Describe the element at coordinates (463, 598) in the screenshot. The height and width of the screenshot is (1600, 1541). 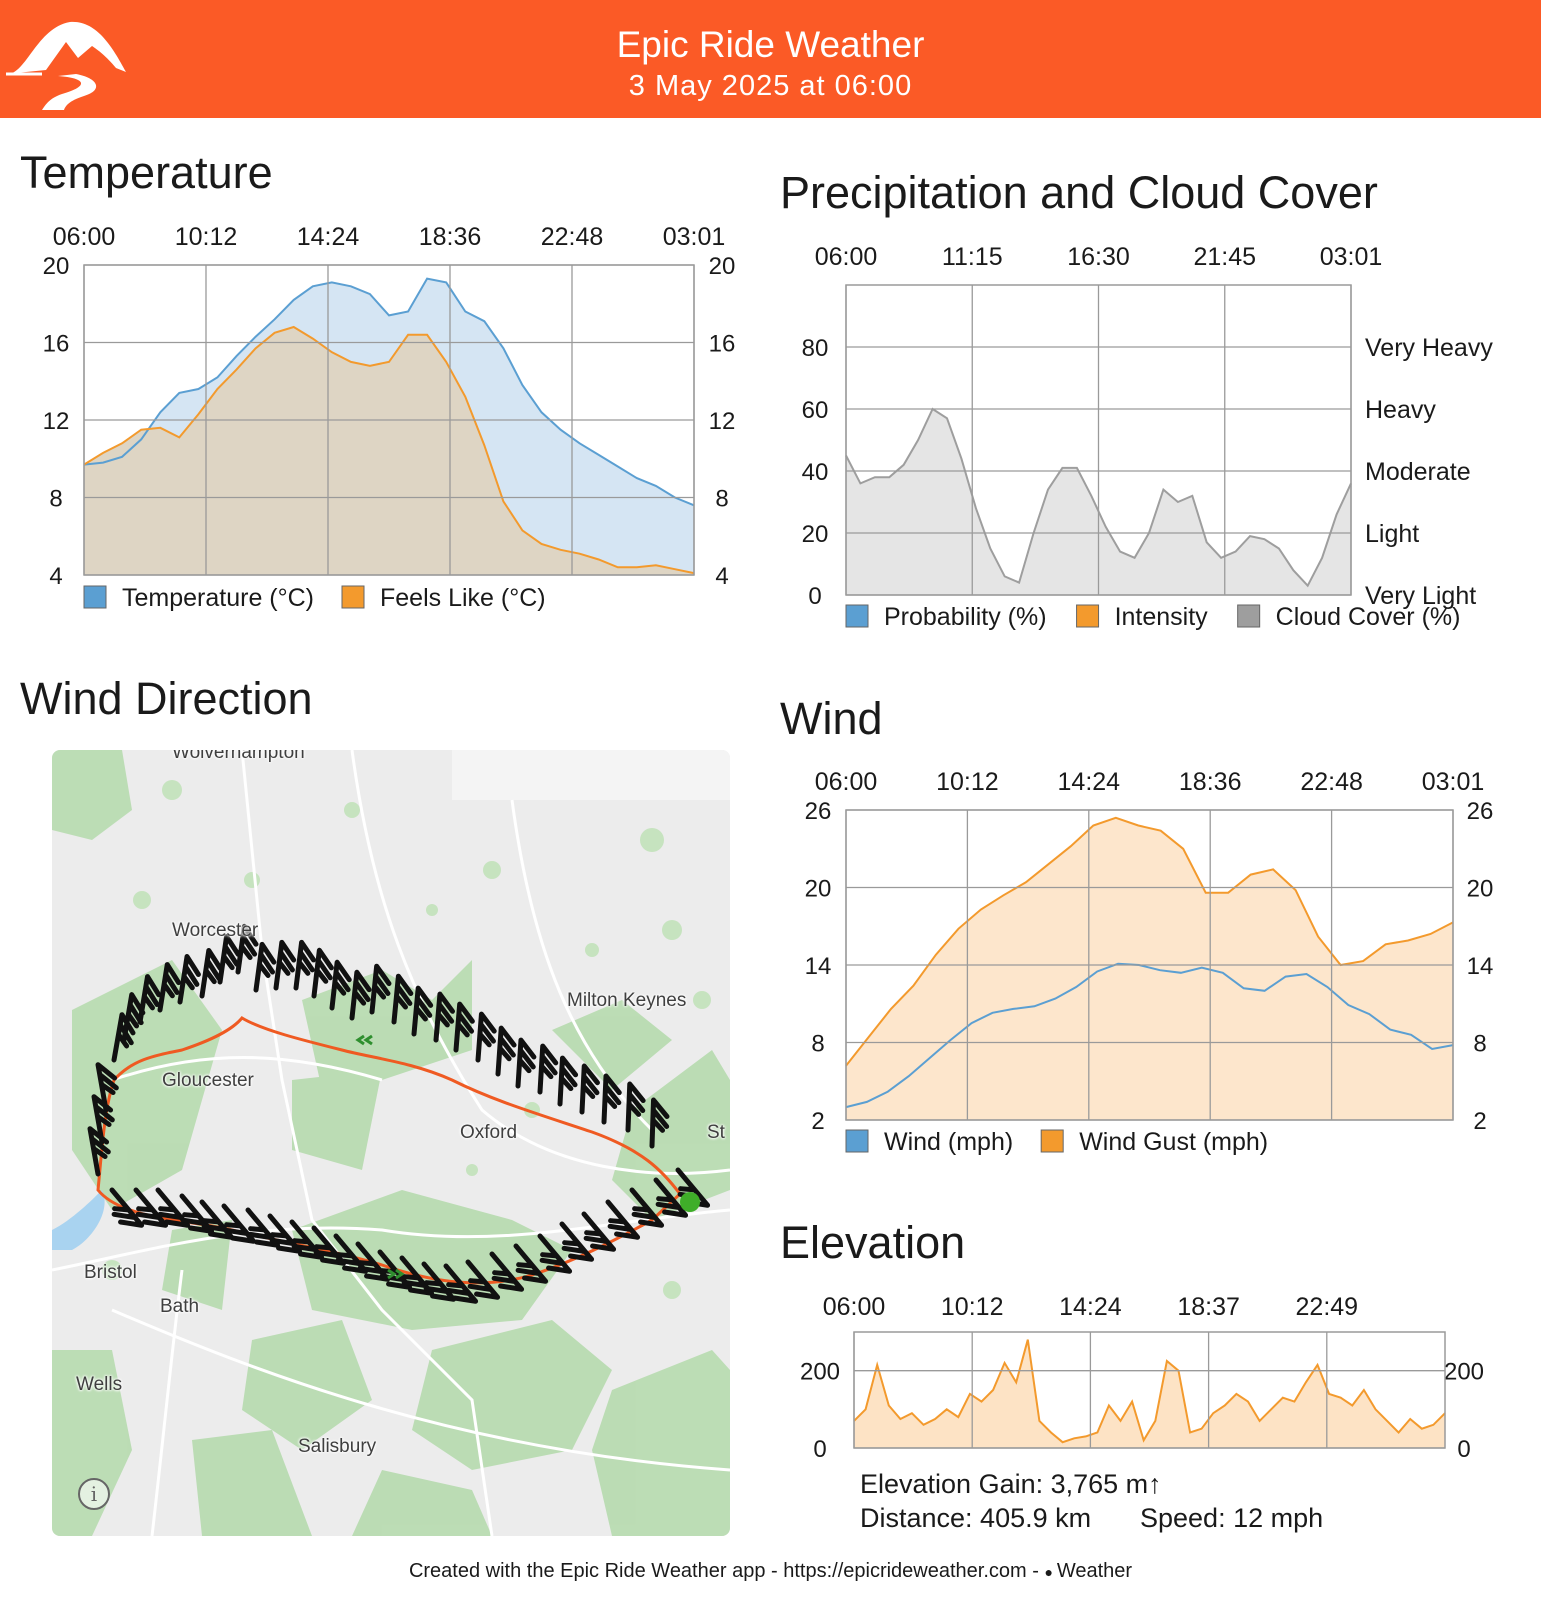
I see `temperature-legend-label: Feels Like (°C)` at that location.